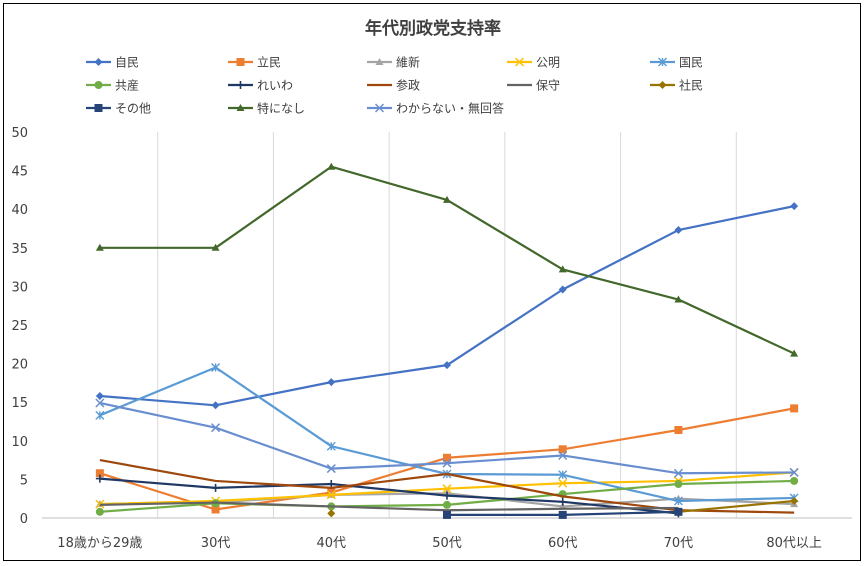 This screenshot has width=866, height=566. I want to click on x-tick-label: 18歳から29歳, so click(99, 543).